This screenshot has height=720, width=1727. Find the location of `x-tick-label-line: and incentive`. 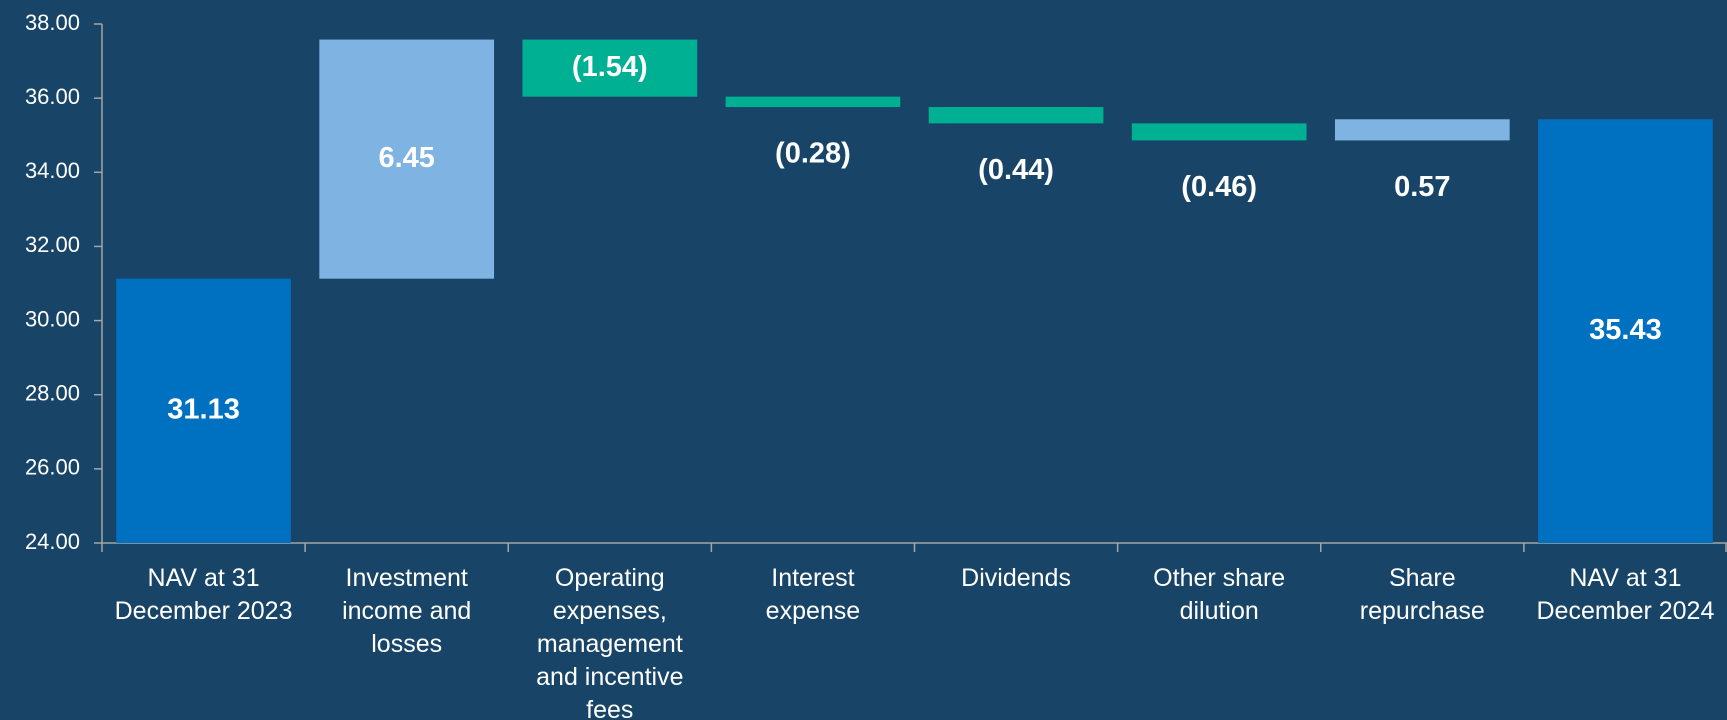

x-tick-label-line: and incentive is located at coordinates (609, 677).